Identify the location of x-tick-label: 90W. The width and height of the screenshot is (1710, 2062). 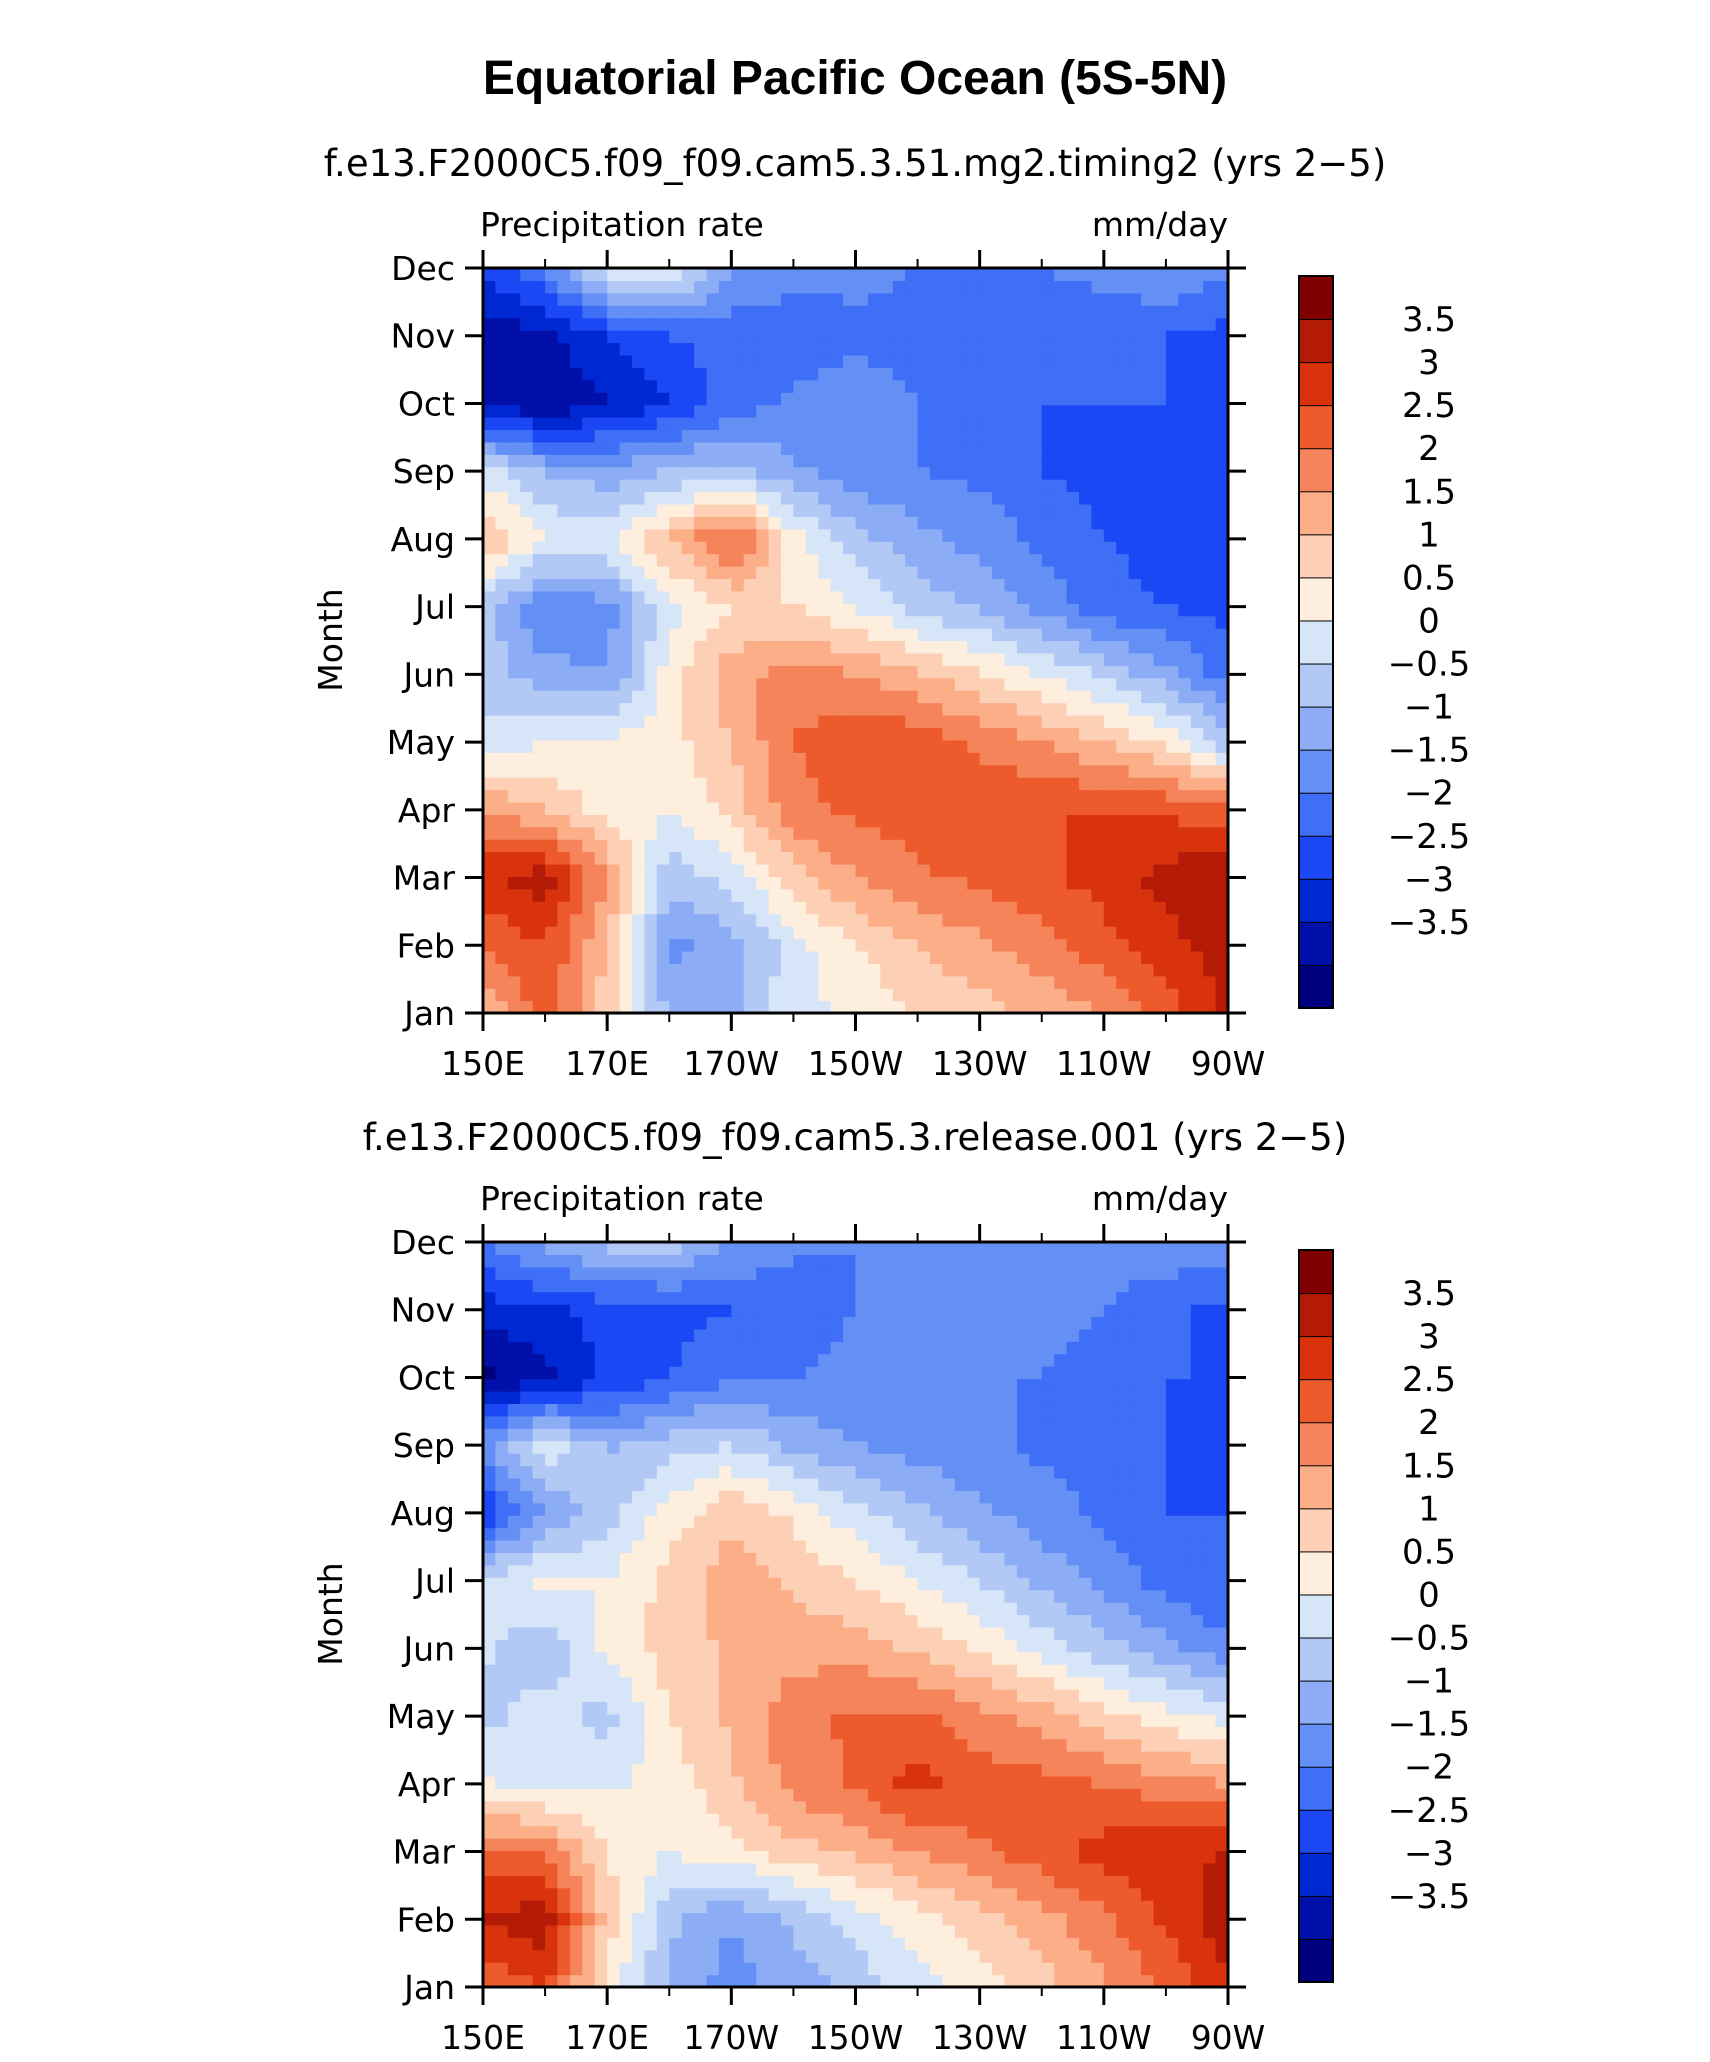
(1228, 1063).